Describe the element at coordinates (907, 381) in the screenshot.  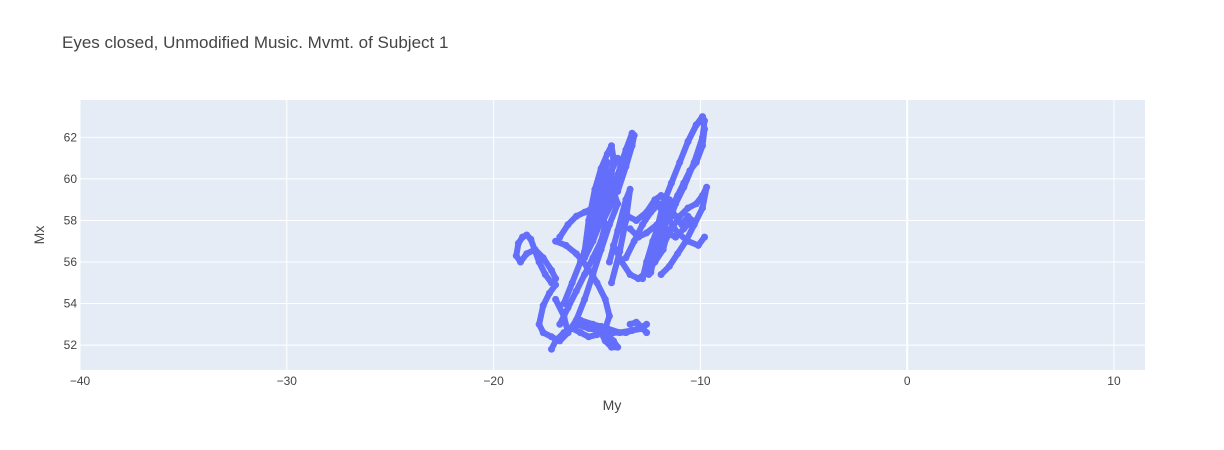
I see `x-tick-label: 0` at that location.